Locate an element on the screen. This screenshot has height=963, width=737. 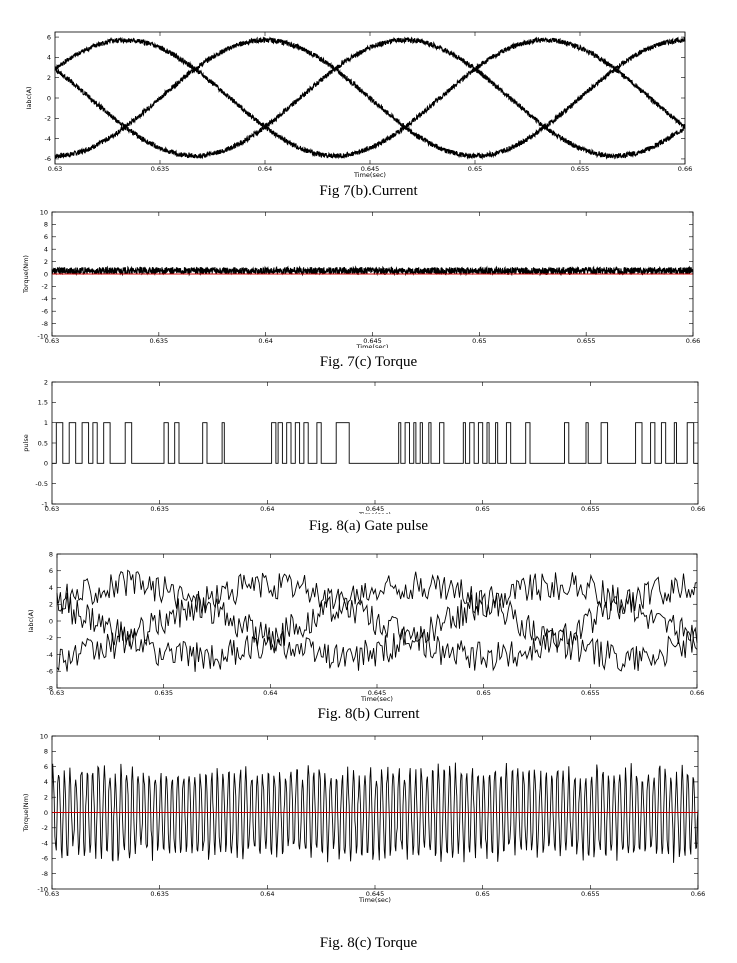
figure-8a-caption: Fig. 8(a) Gate pulse is located at coordinates (368, 526).